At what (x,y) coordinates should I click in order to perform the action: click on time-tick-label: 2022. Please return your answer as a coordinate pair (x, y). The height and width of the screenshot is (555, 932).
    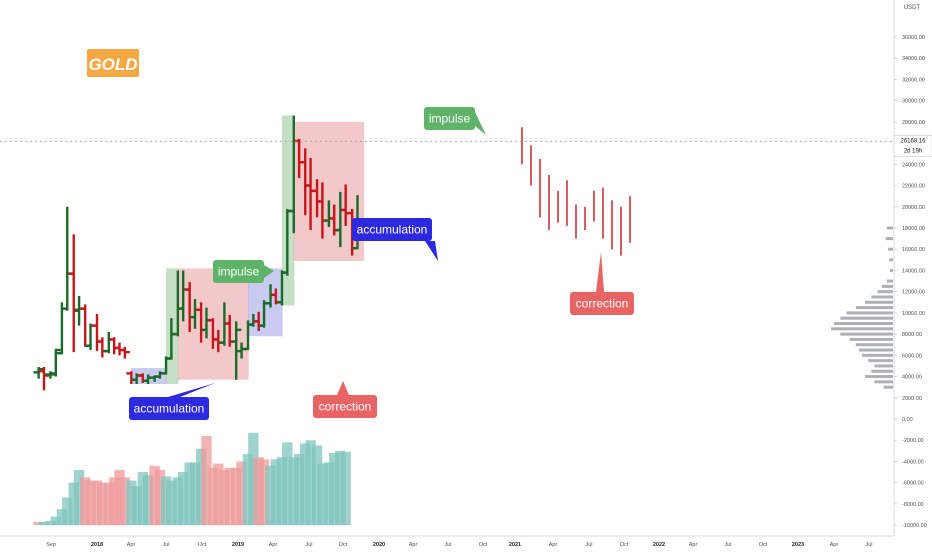
    Looking at the image, I should click on (659, 545).